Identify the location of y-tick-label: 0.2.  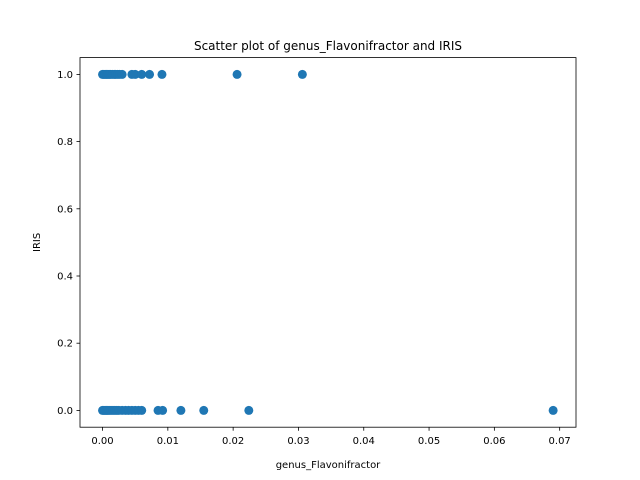
(65, 344).